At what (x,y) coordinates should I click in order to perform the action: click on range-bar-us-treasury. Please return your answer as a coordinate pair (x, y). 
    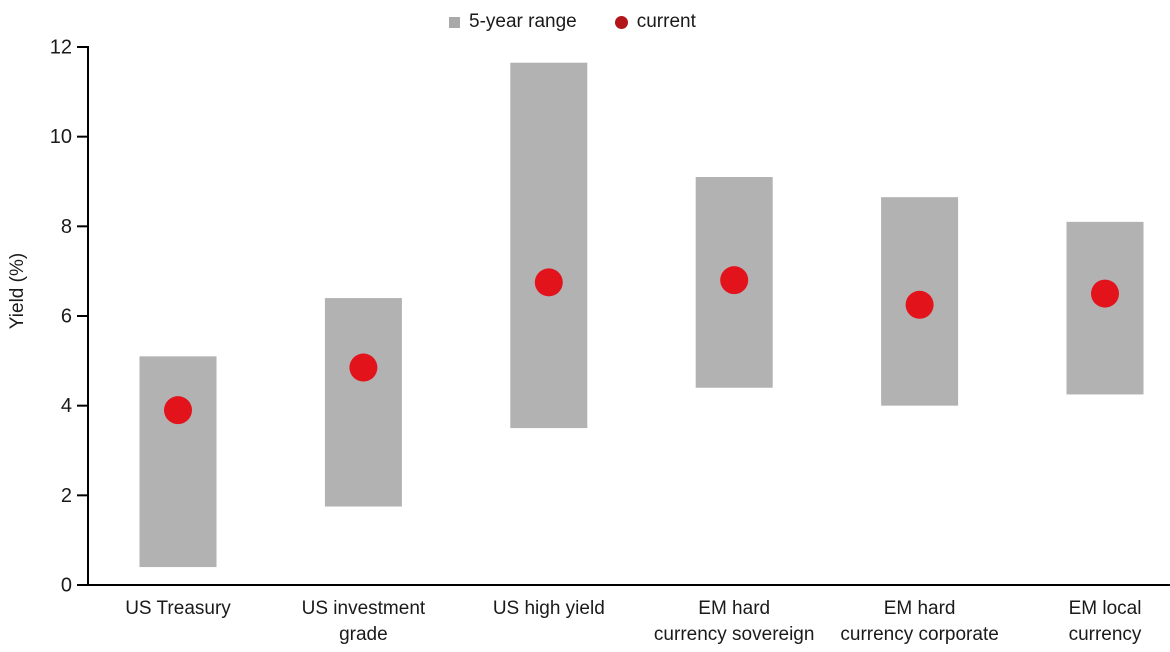
    Looking at the image, I should click on (178, 462).